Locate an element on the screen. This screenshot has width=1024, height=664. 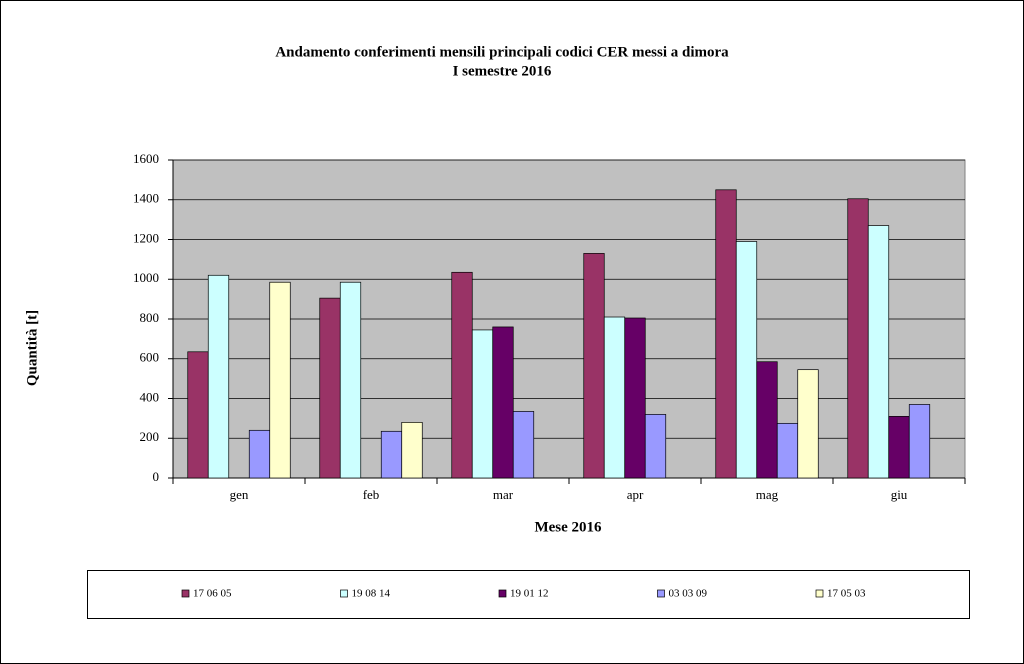
y-tick-label: 800 is located at coordinates (150, 317).